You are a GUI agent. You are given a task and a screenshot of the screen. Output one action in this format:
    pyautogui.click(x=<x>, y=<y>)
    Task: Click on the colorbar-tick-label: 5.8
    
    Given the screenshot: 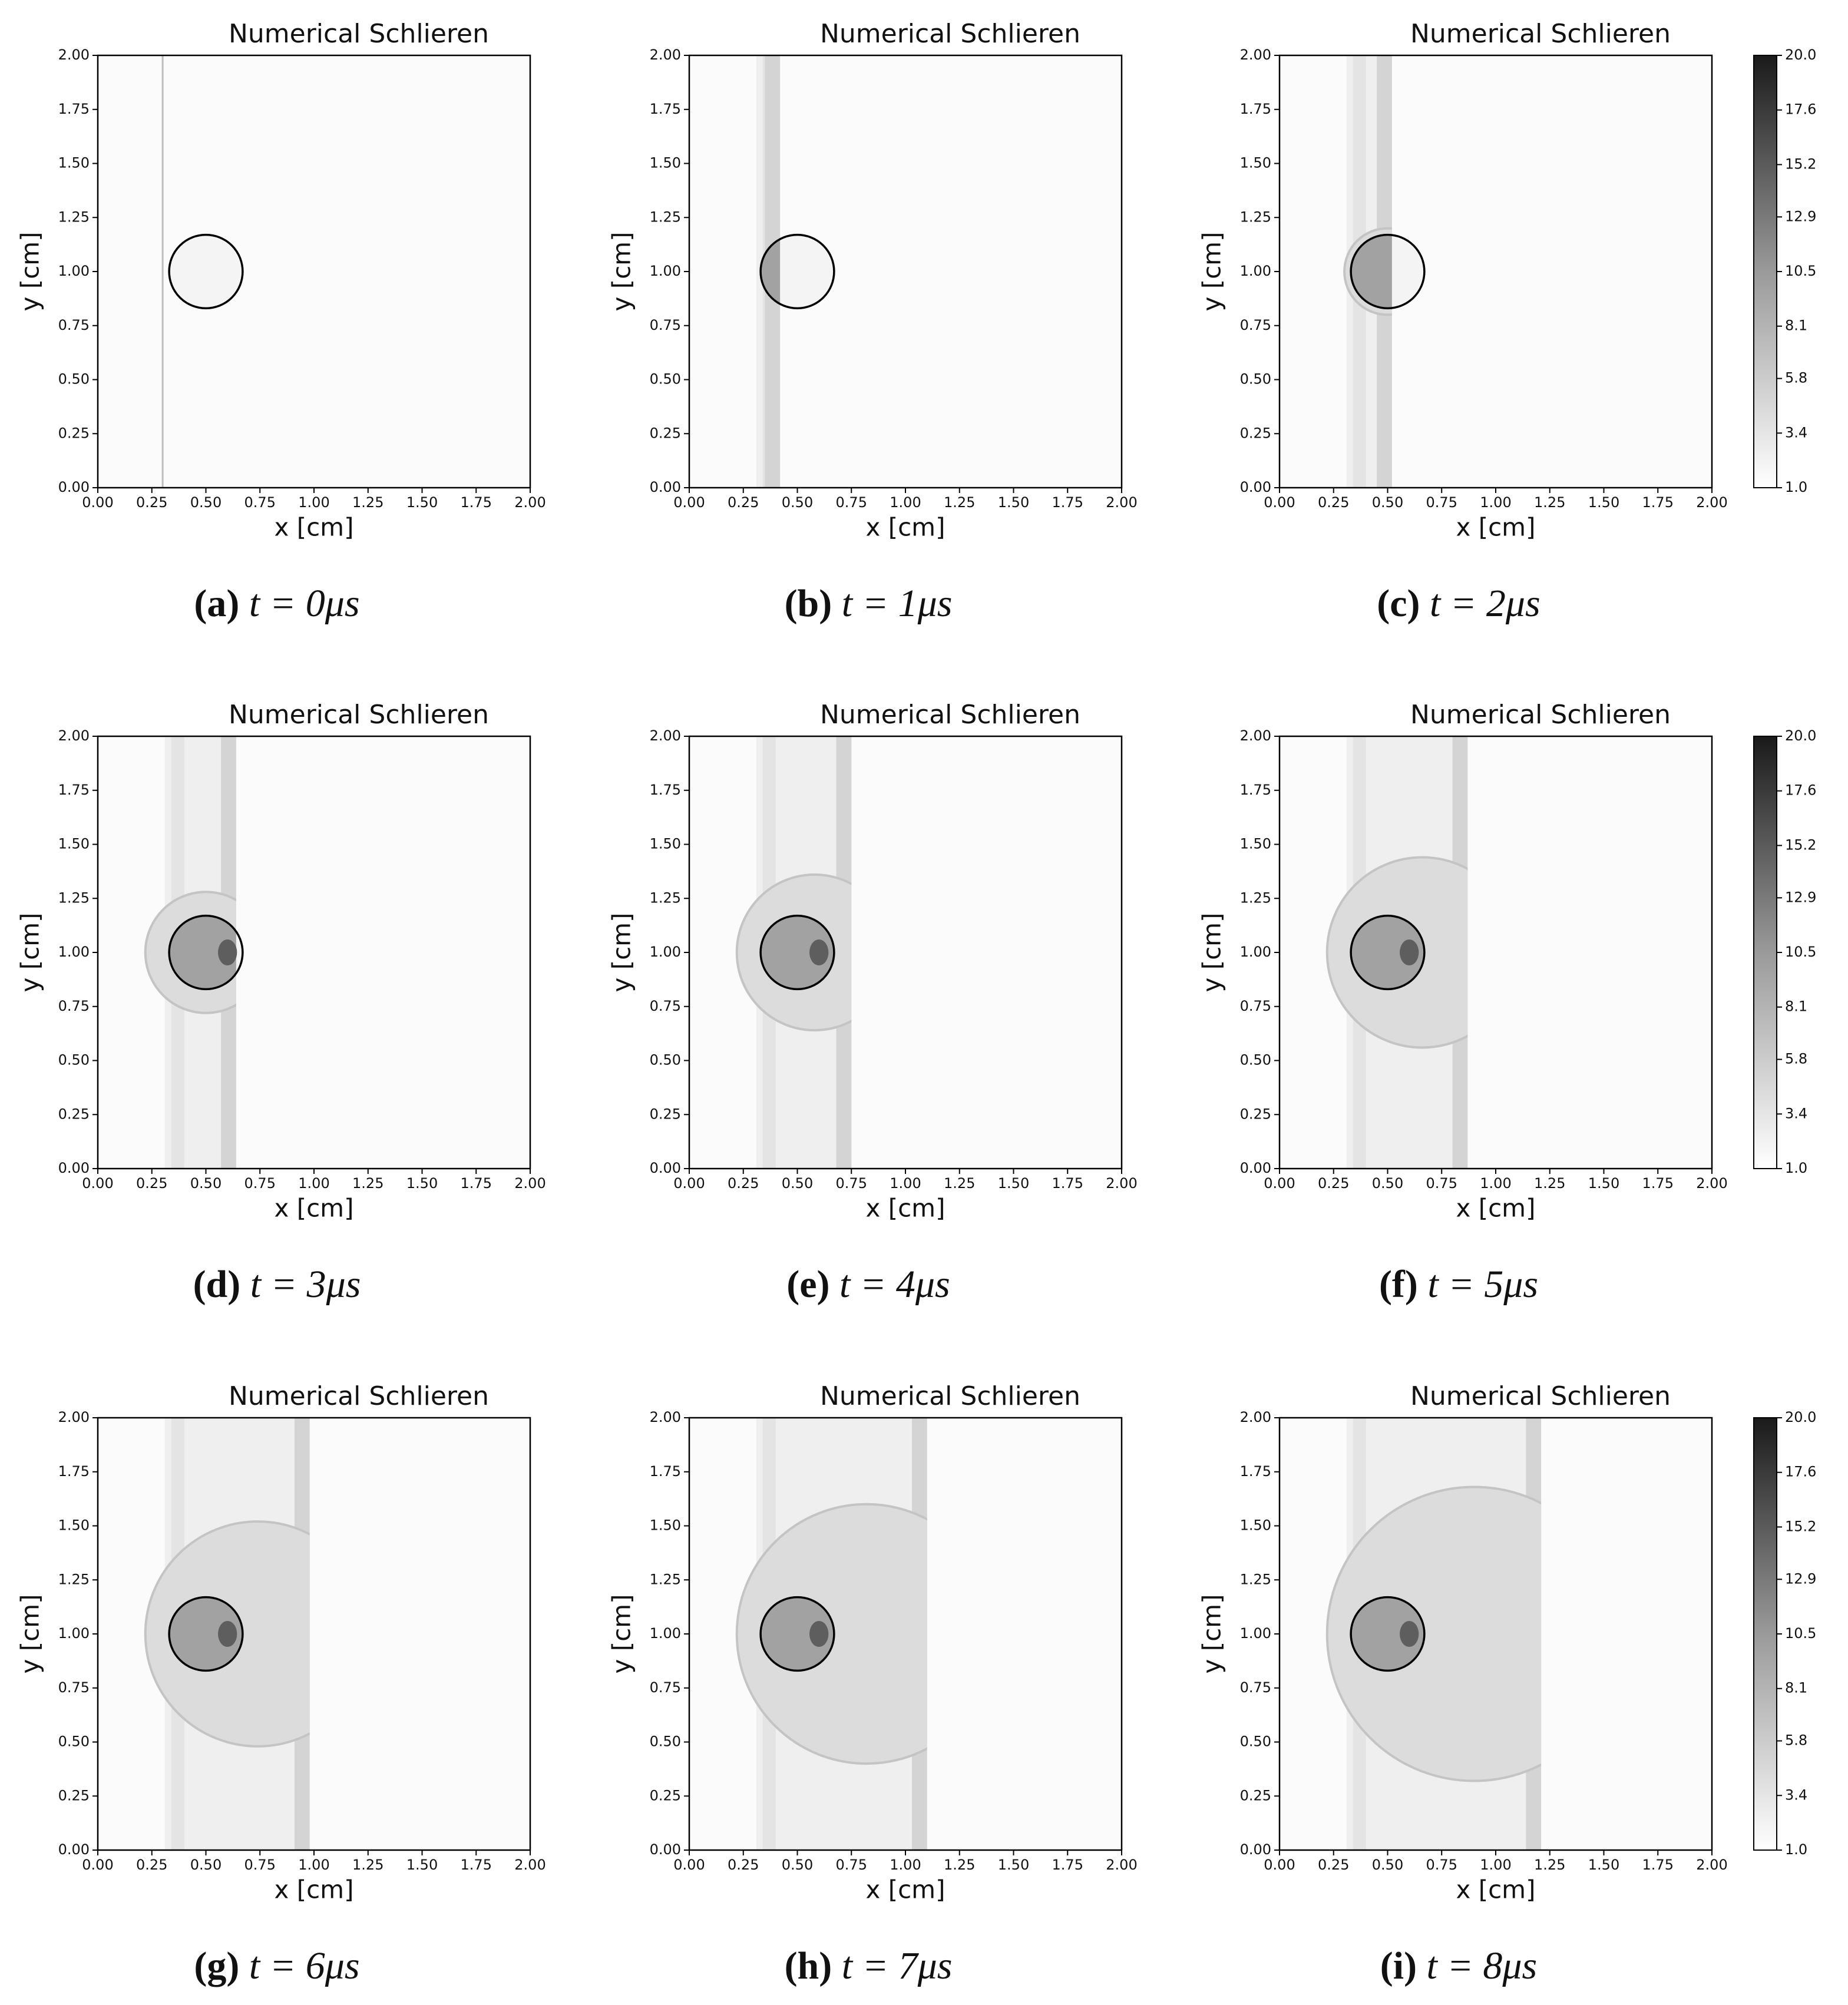 What is the action you would take?
    pyautogui.click(x=1796, y=1059)
    